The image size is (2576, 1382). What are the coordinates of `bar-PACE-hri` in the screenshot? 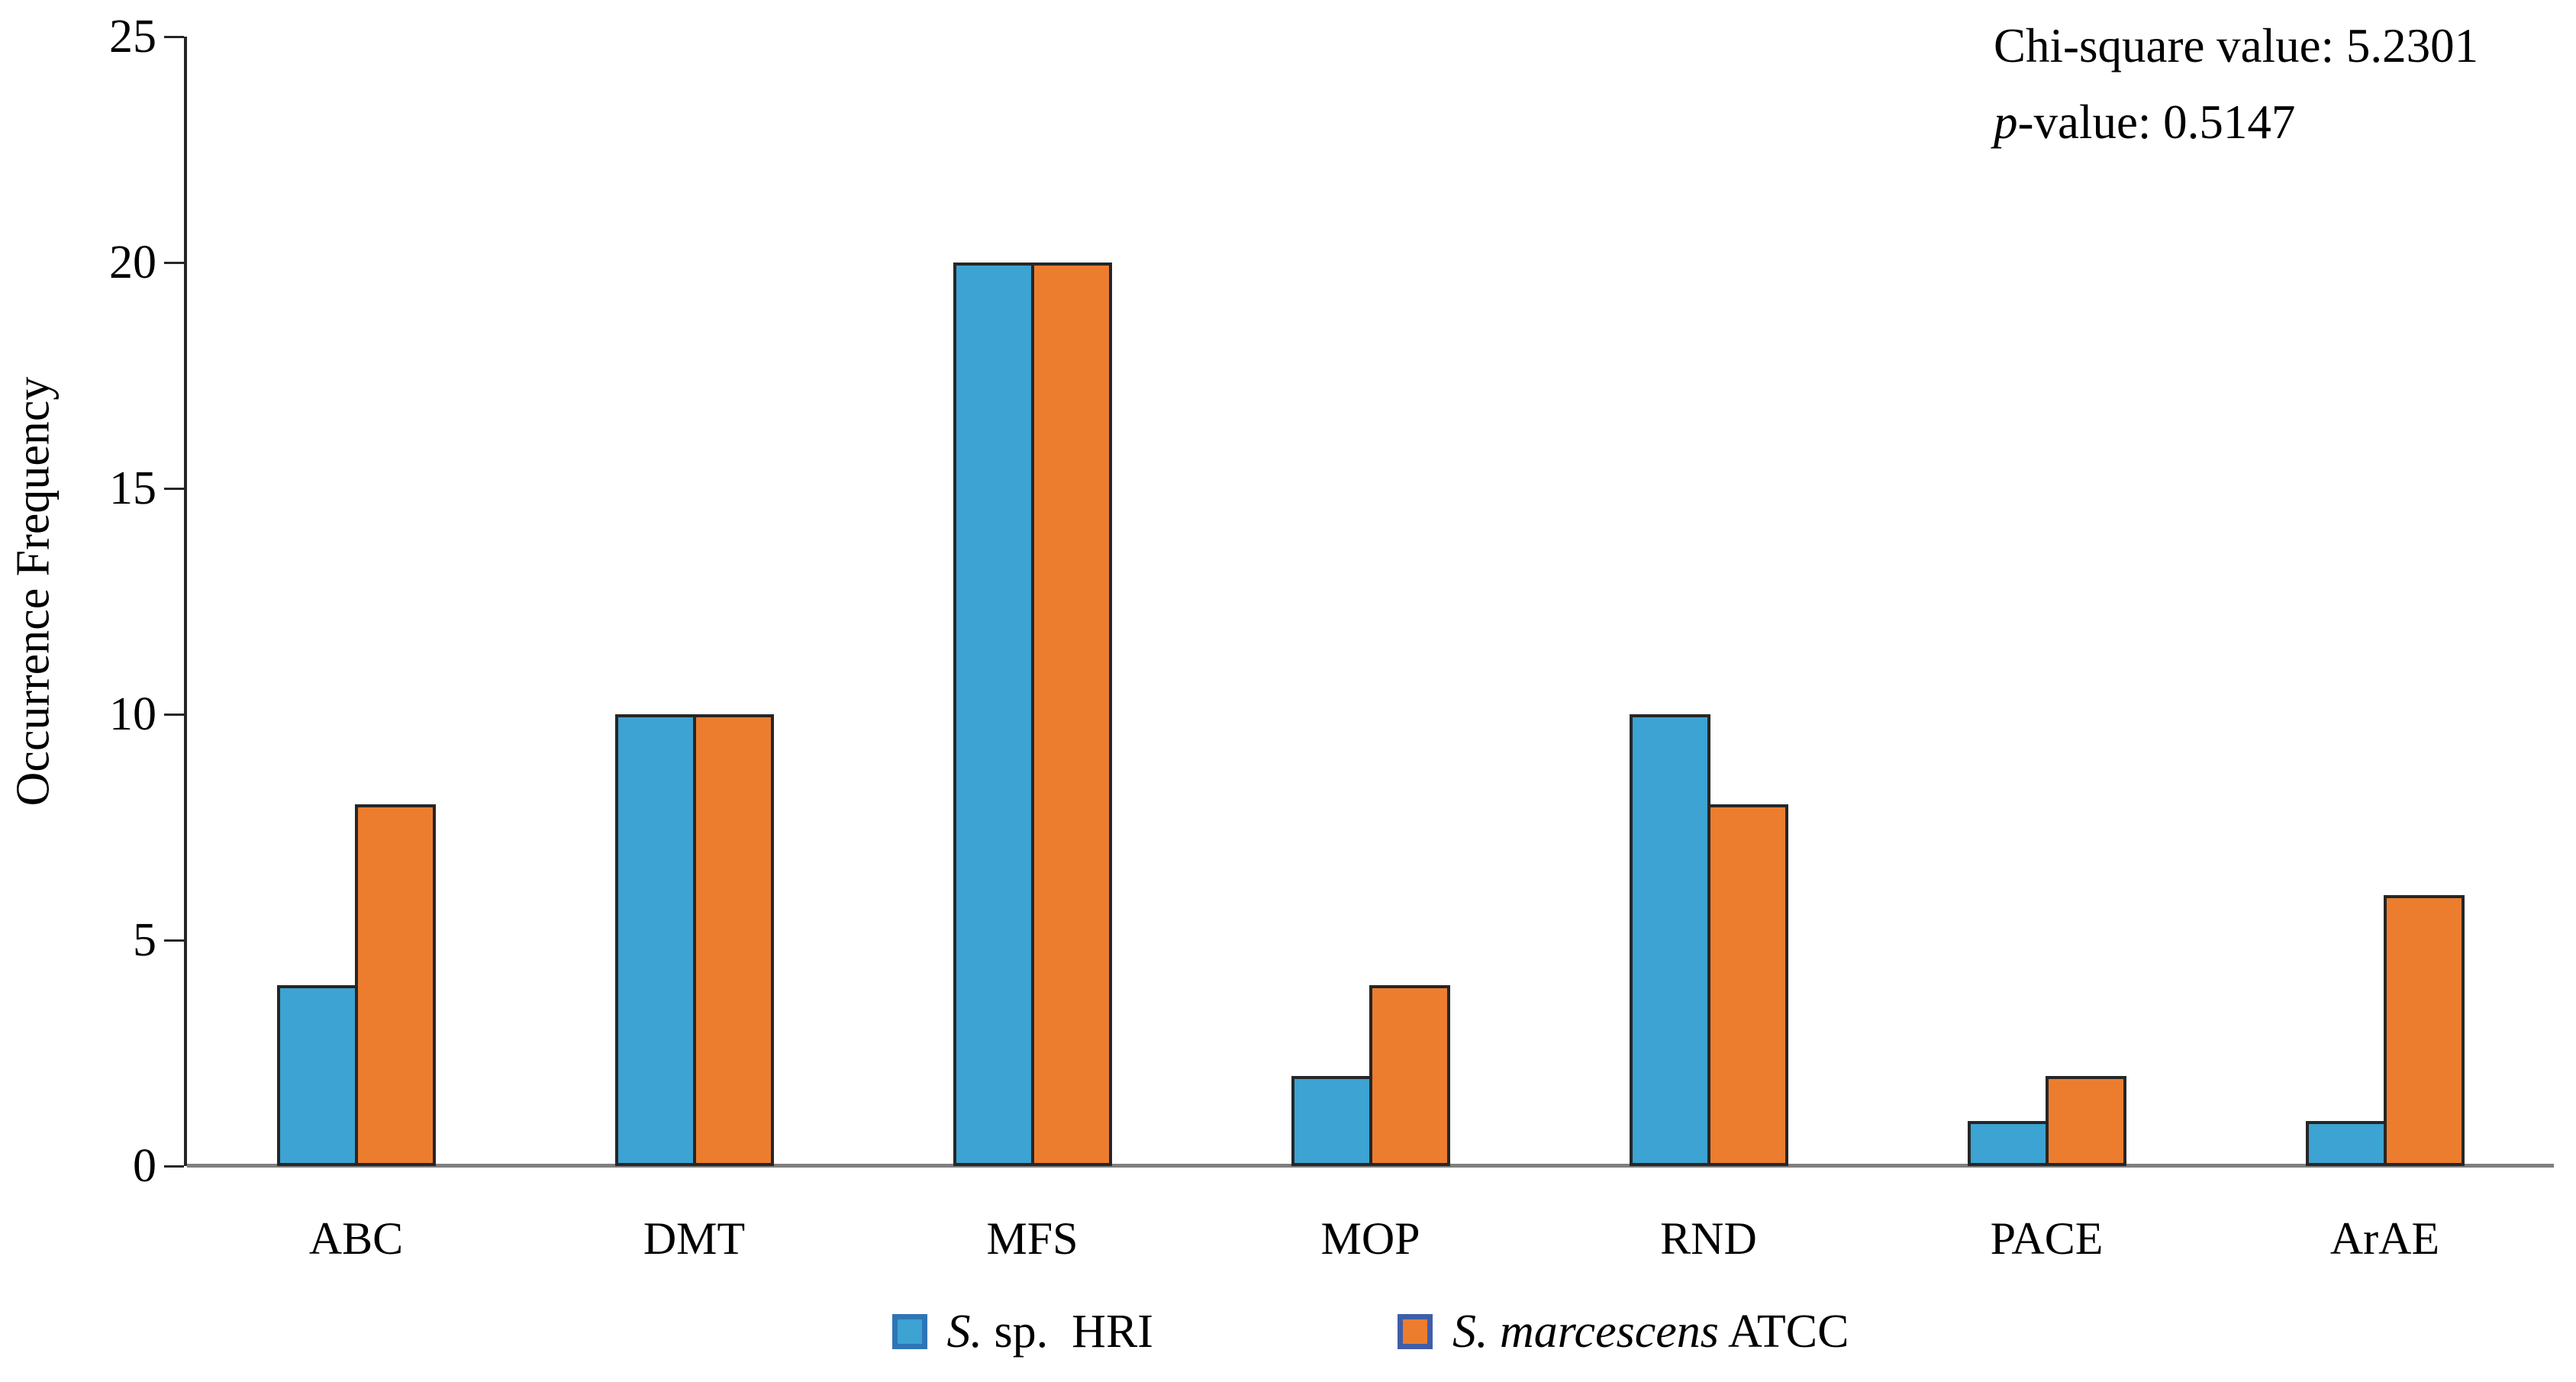 It's located at (2009, 1143).